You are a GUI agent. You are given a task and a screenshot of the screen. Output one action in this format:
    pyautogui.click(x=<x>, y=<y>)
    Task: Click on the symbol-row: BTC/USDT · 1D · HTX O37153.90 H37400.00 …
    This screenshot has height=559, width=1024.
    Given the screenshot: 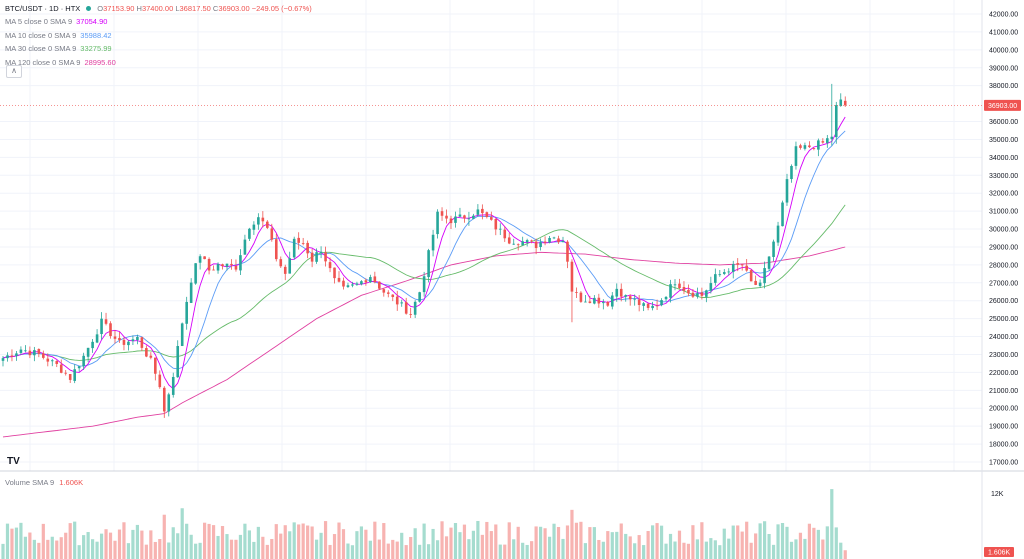 What is the action you would take?
    pyautogui.click(x=158, y=8)
    